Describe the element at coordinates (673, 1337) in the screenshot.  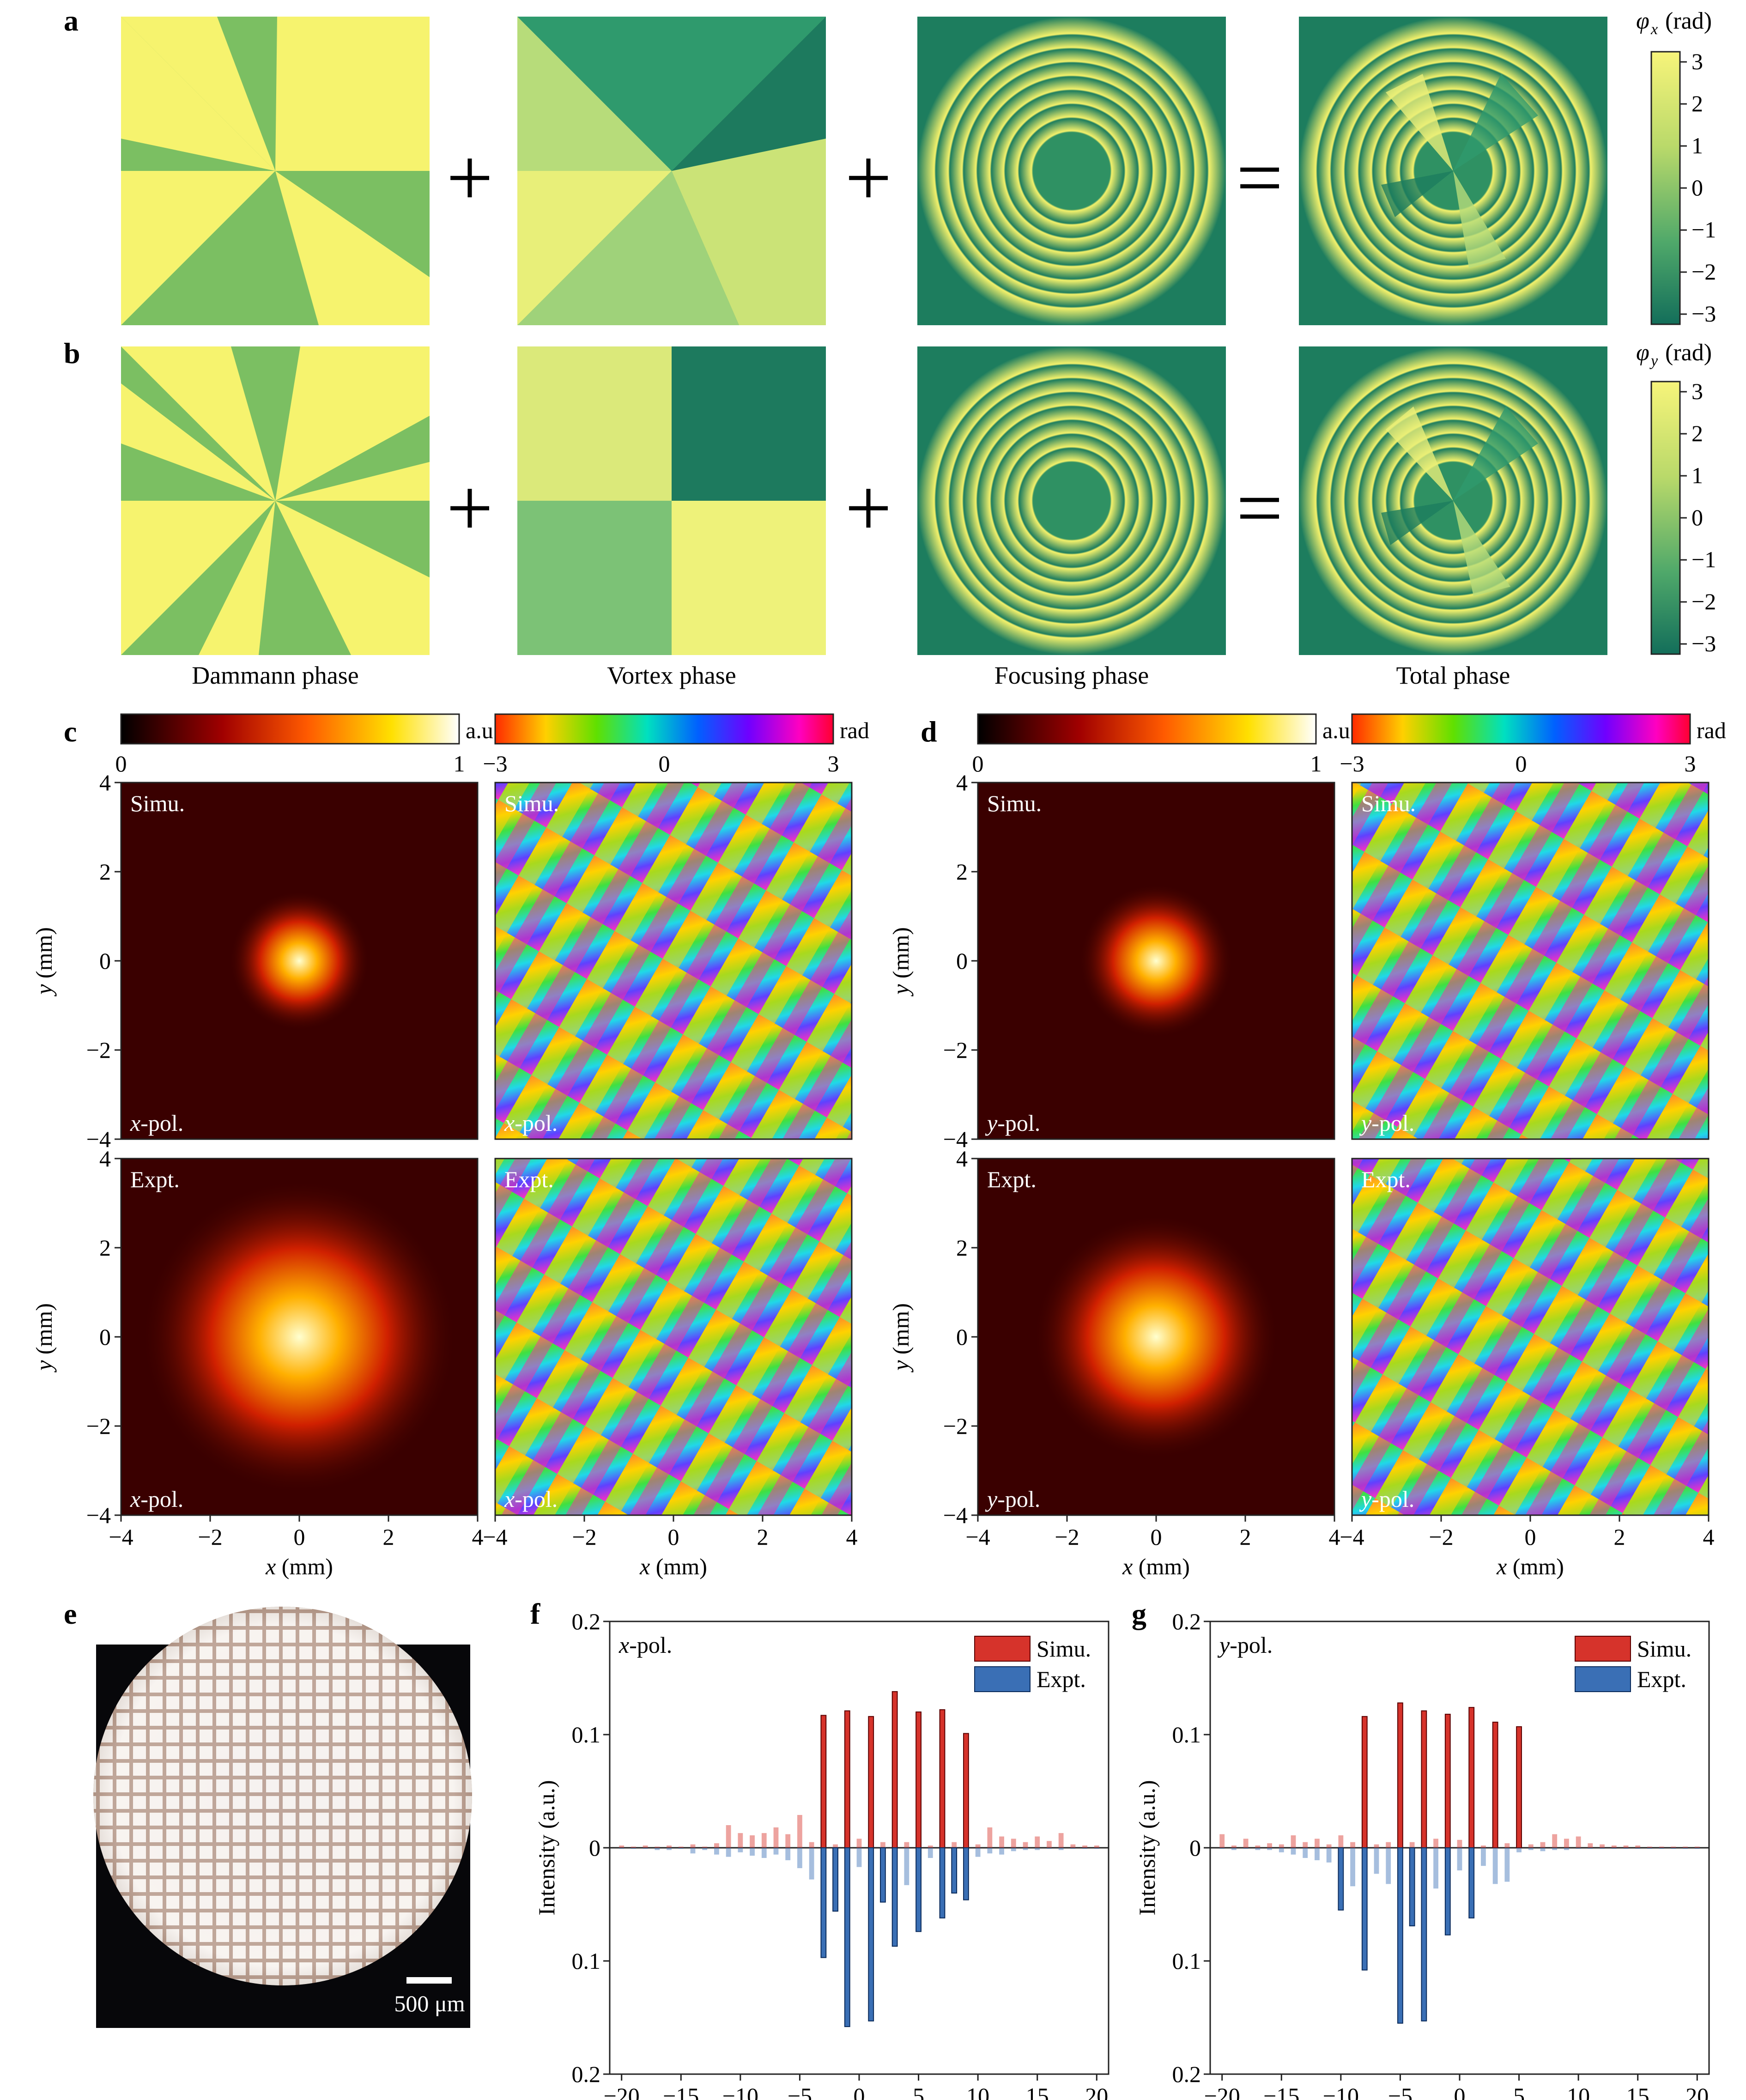
I see `phase-map` at that location.